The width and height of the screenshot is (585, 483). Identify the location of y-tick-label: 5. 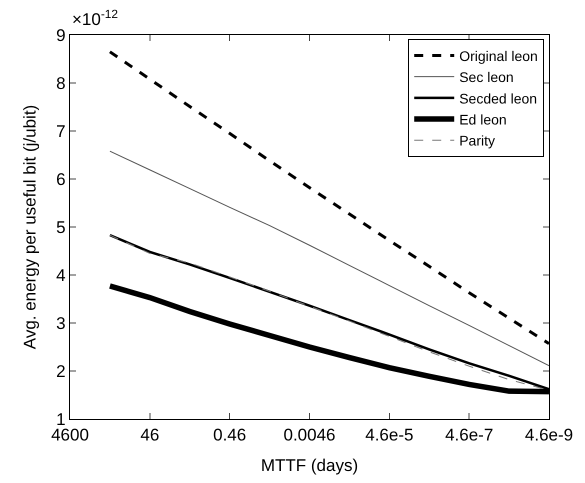
(61, 227).